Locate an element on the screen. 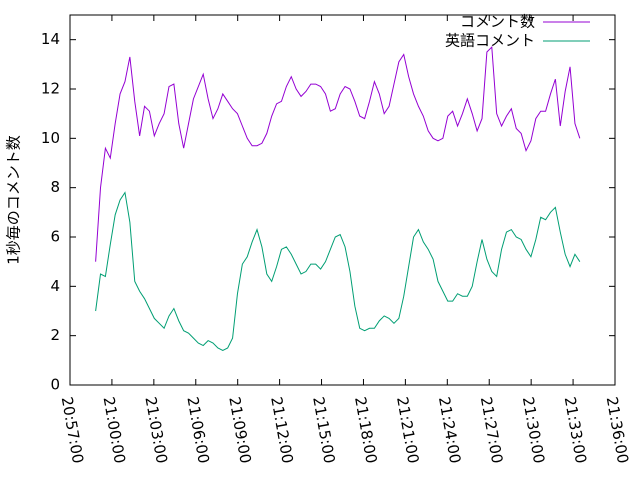 The width and height of the screenshot is (640, 480). y-tick-label: 6 is located at coordinates (55, 237).